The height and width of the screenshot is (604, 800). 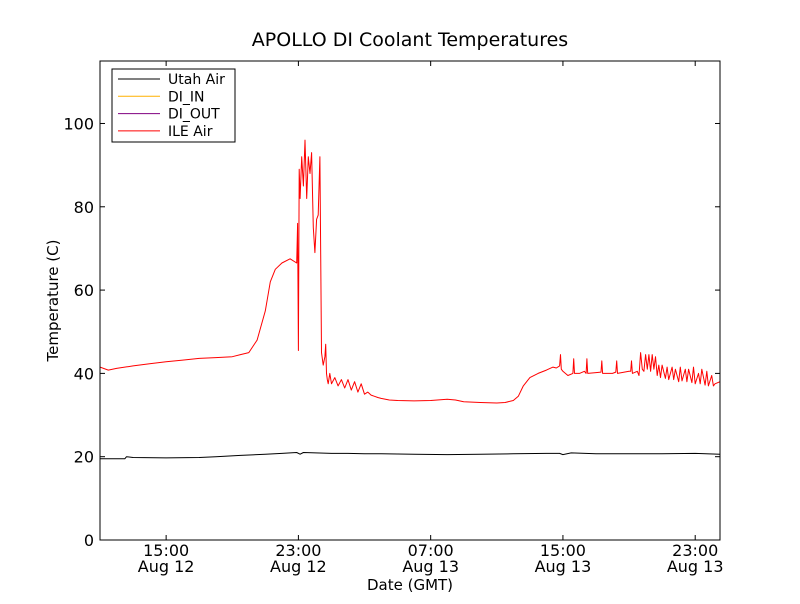 I want to click on legend-label-ile-air: ILE Air, so click(x=190, y=132).